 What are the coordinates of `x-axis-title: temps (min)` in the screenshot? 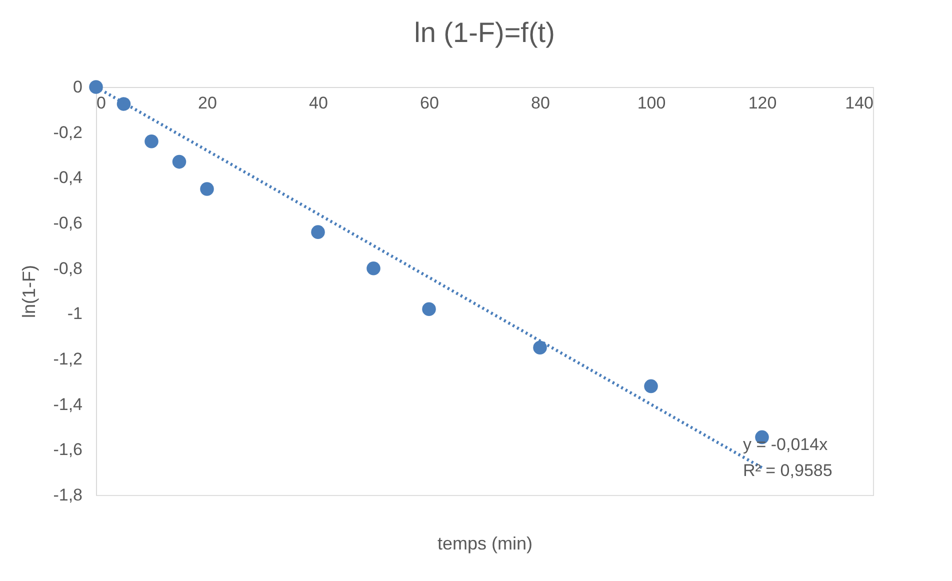 It's located at (485, 544).